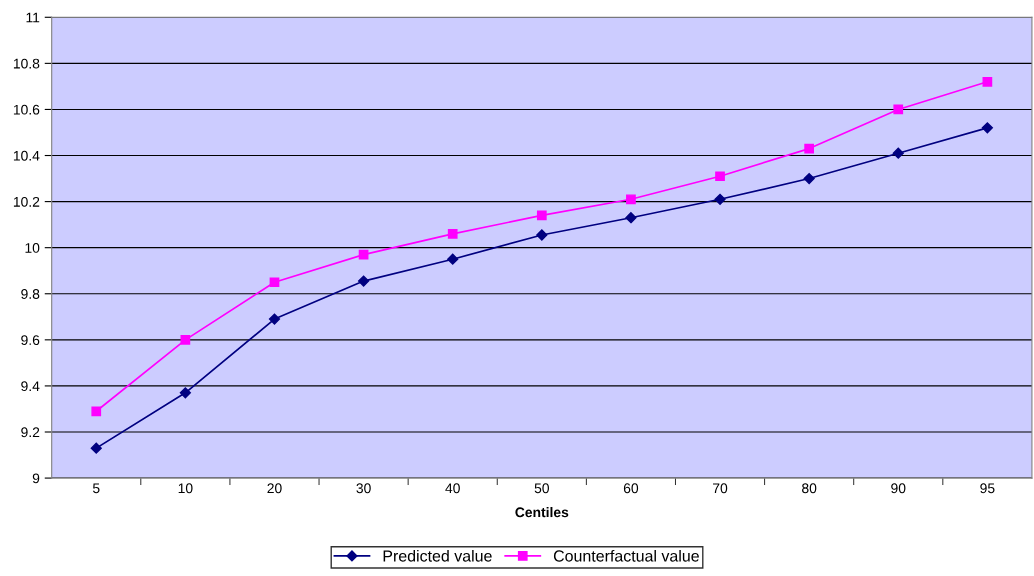 This screenshot has width=1034, height=576. I want to click on x-tick-label: 10, so click(185, 488).